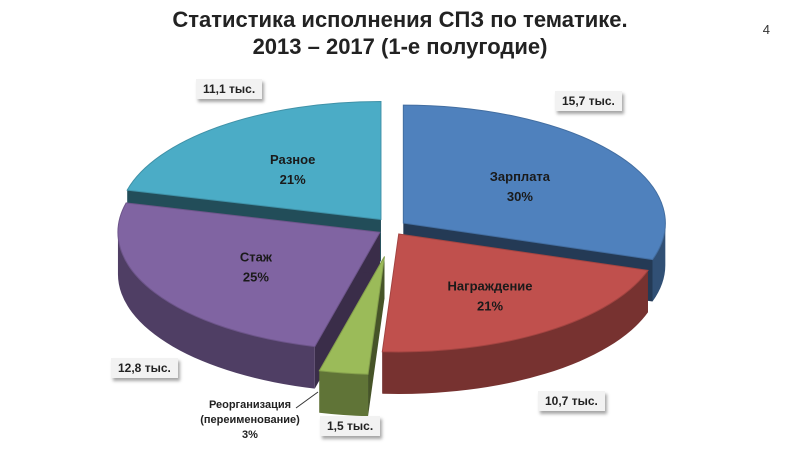 This screenshot has height=450, width=800. I want to click on slice-label-reorganizatsiya: Реорганизация (переименование) 3%, so click(250, 420).